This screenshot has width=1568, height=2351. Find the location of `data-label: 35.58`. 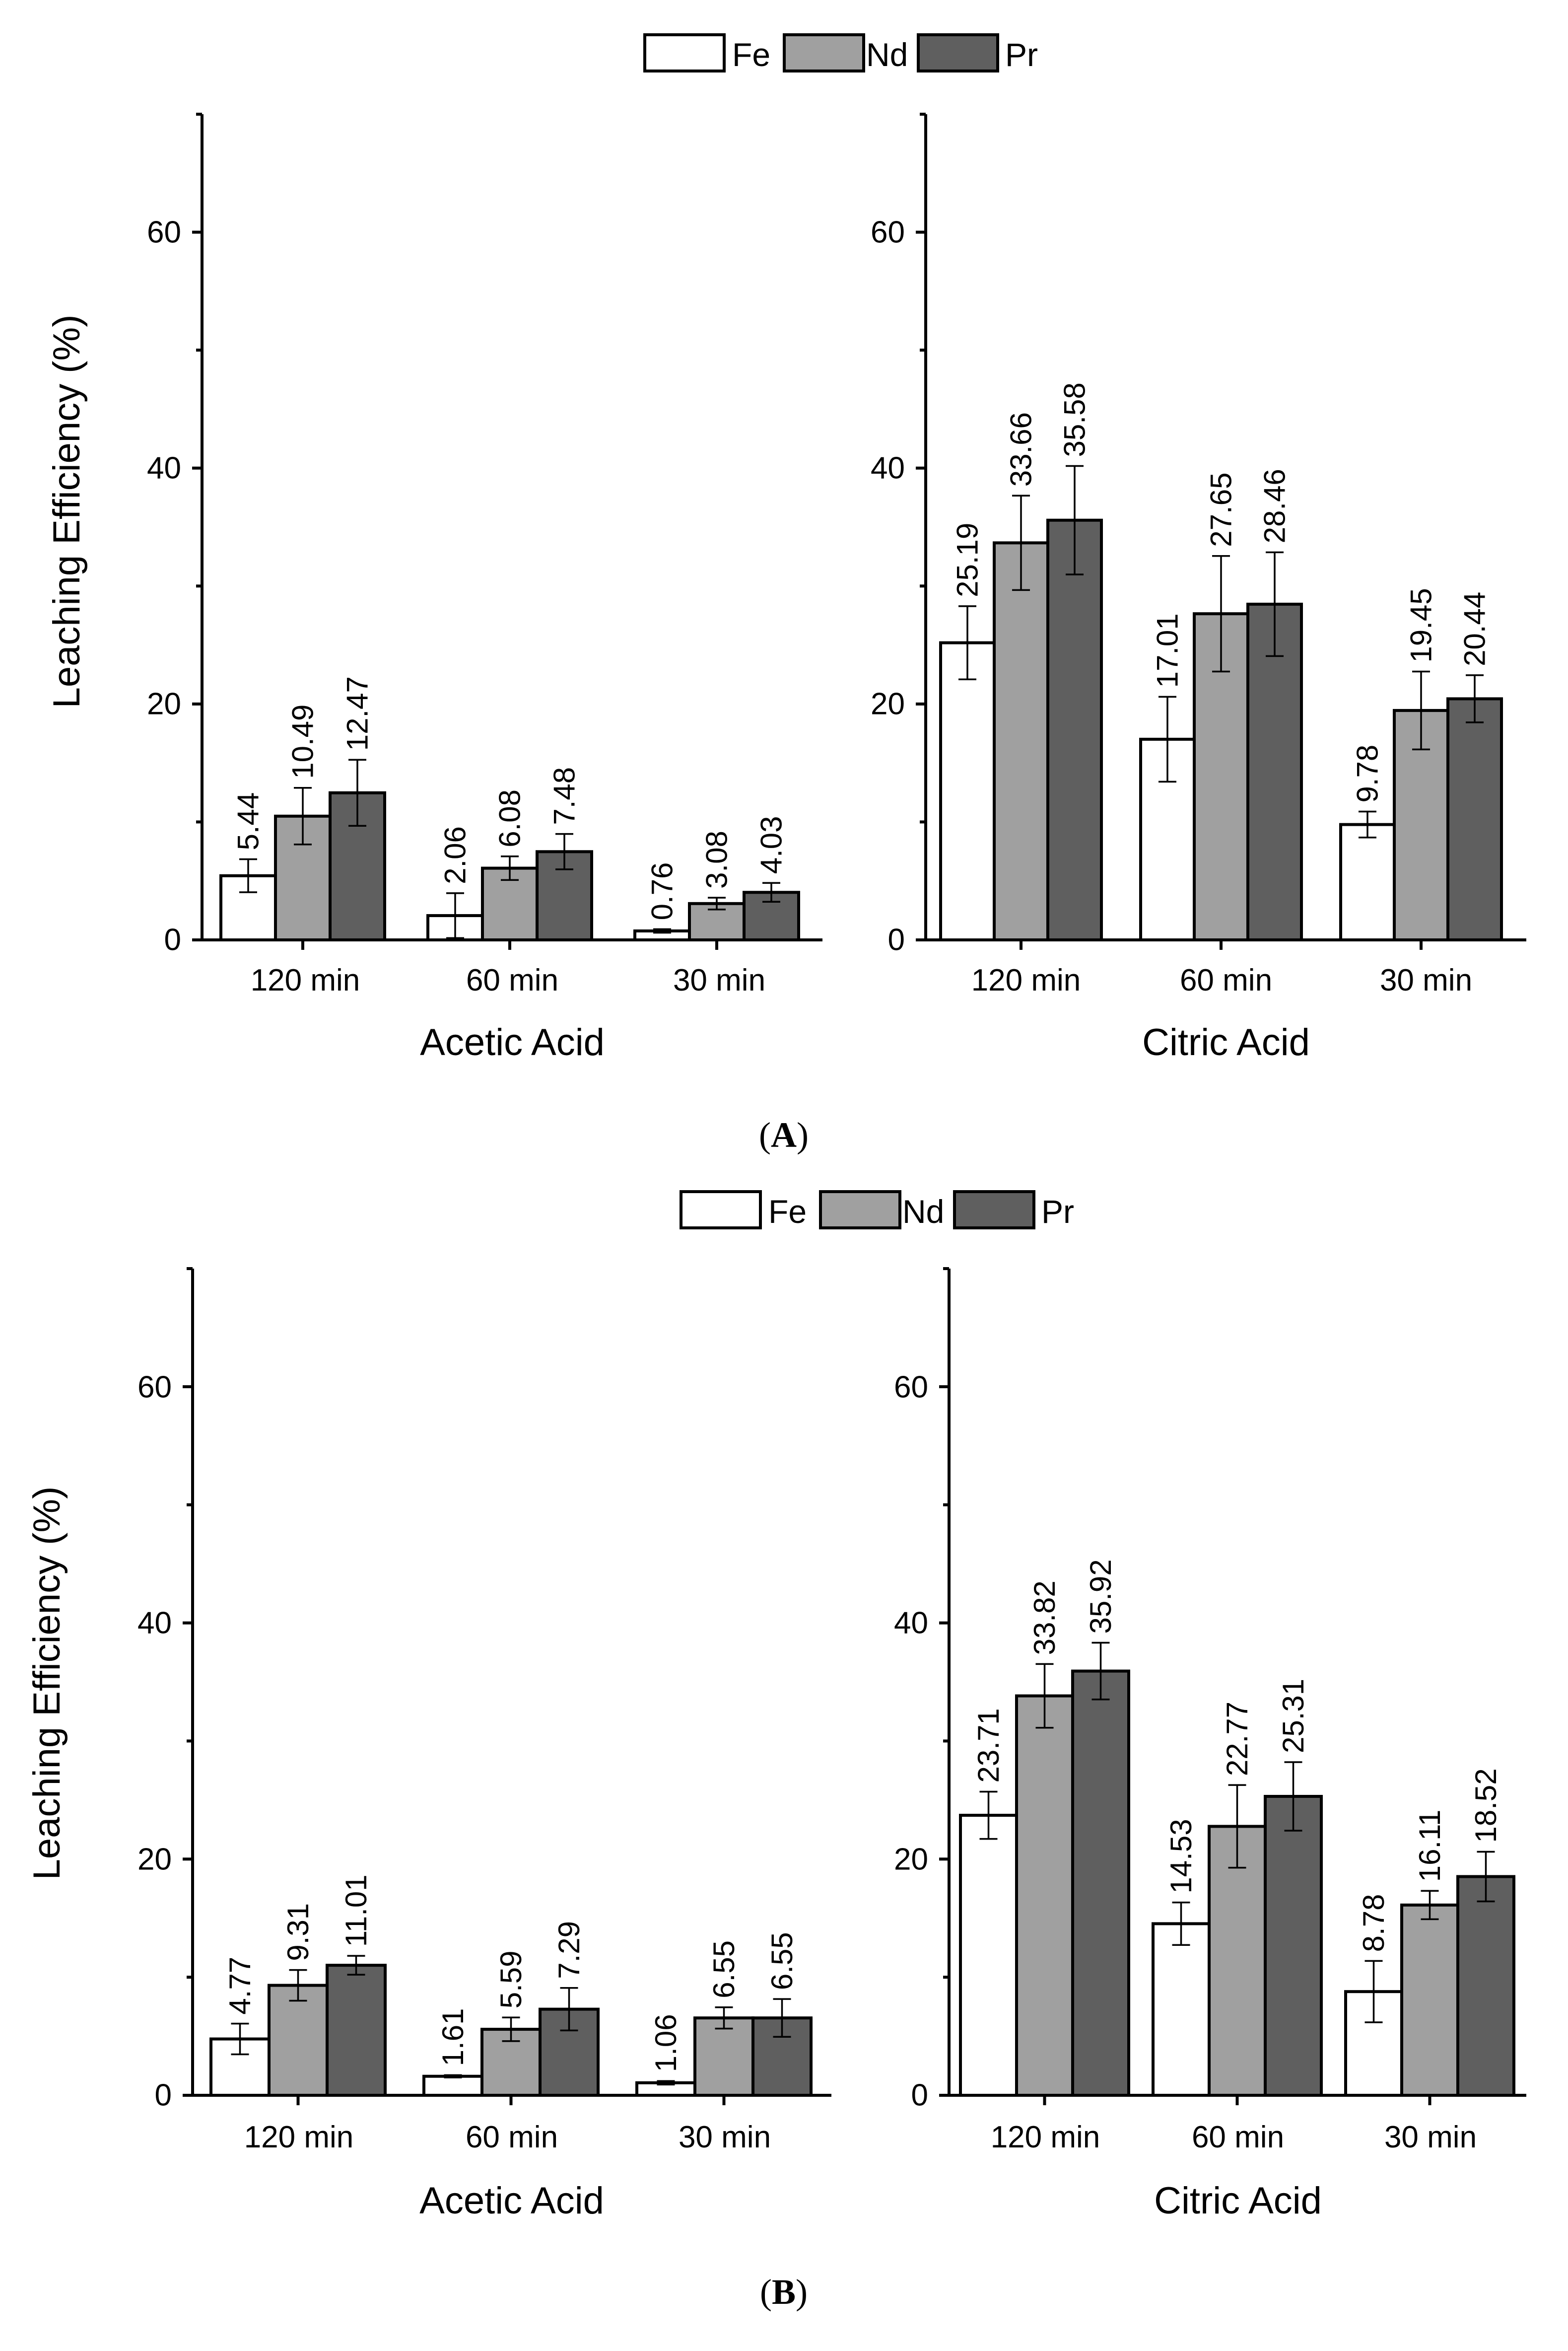

data-label: 35.58 is located at coordinates (1074, 419).